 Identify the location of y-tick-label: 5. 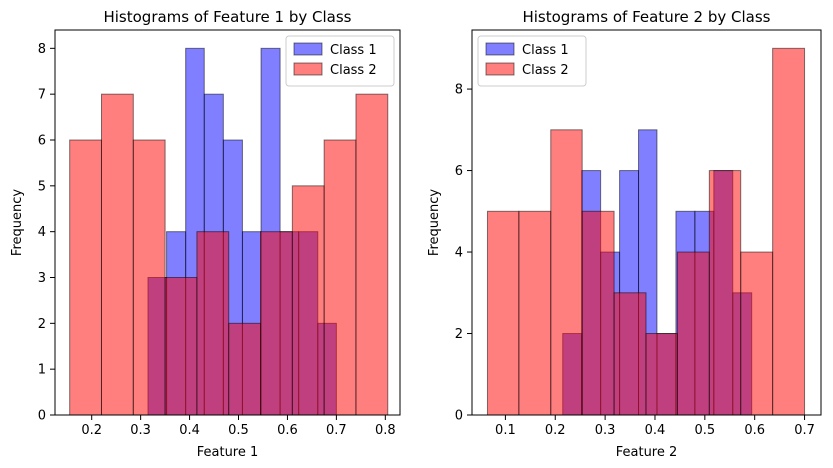
(42, 186).